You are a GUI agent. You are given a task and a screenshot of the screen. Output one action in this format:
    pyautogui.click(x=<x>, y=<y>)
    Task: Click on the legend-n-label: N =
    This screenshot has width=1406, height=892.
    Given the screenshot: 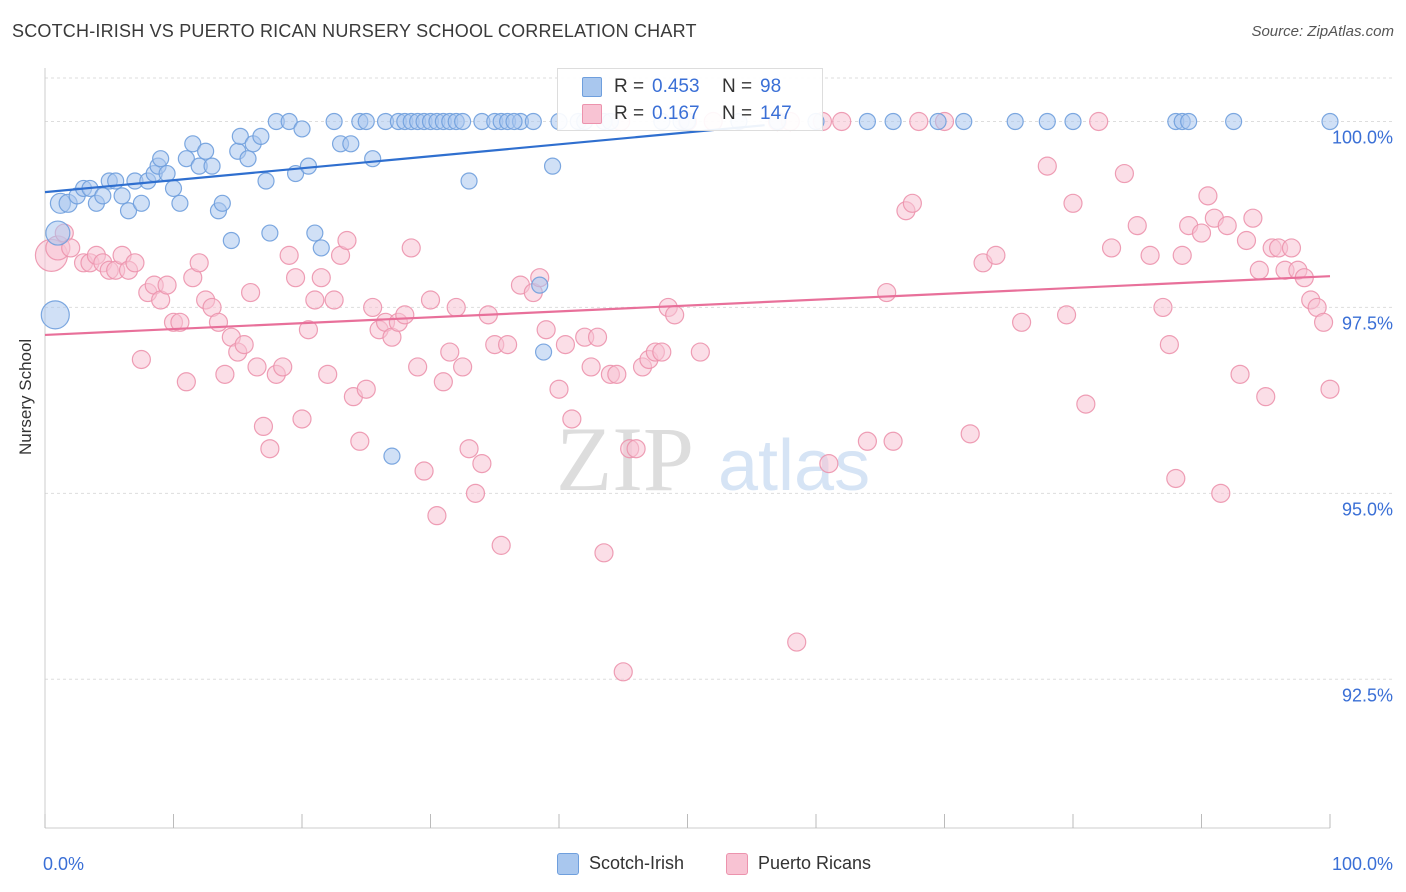 What is the action you would take?
    pyautogui.click(x=737, y=86)
    